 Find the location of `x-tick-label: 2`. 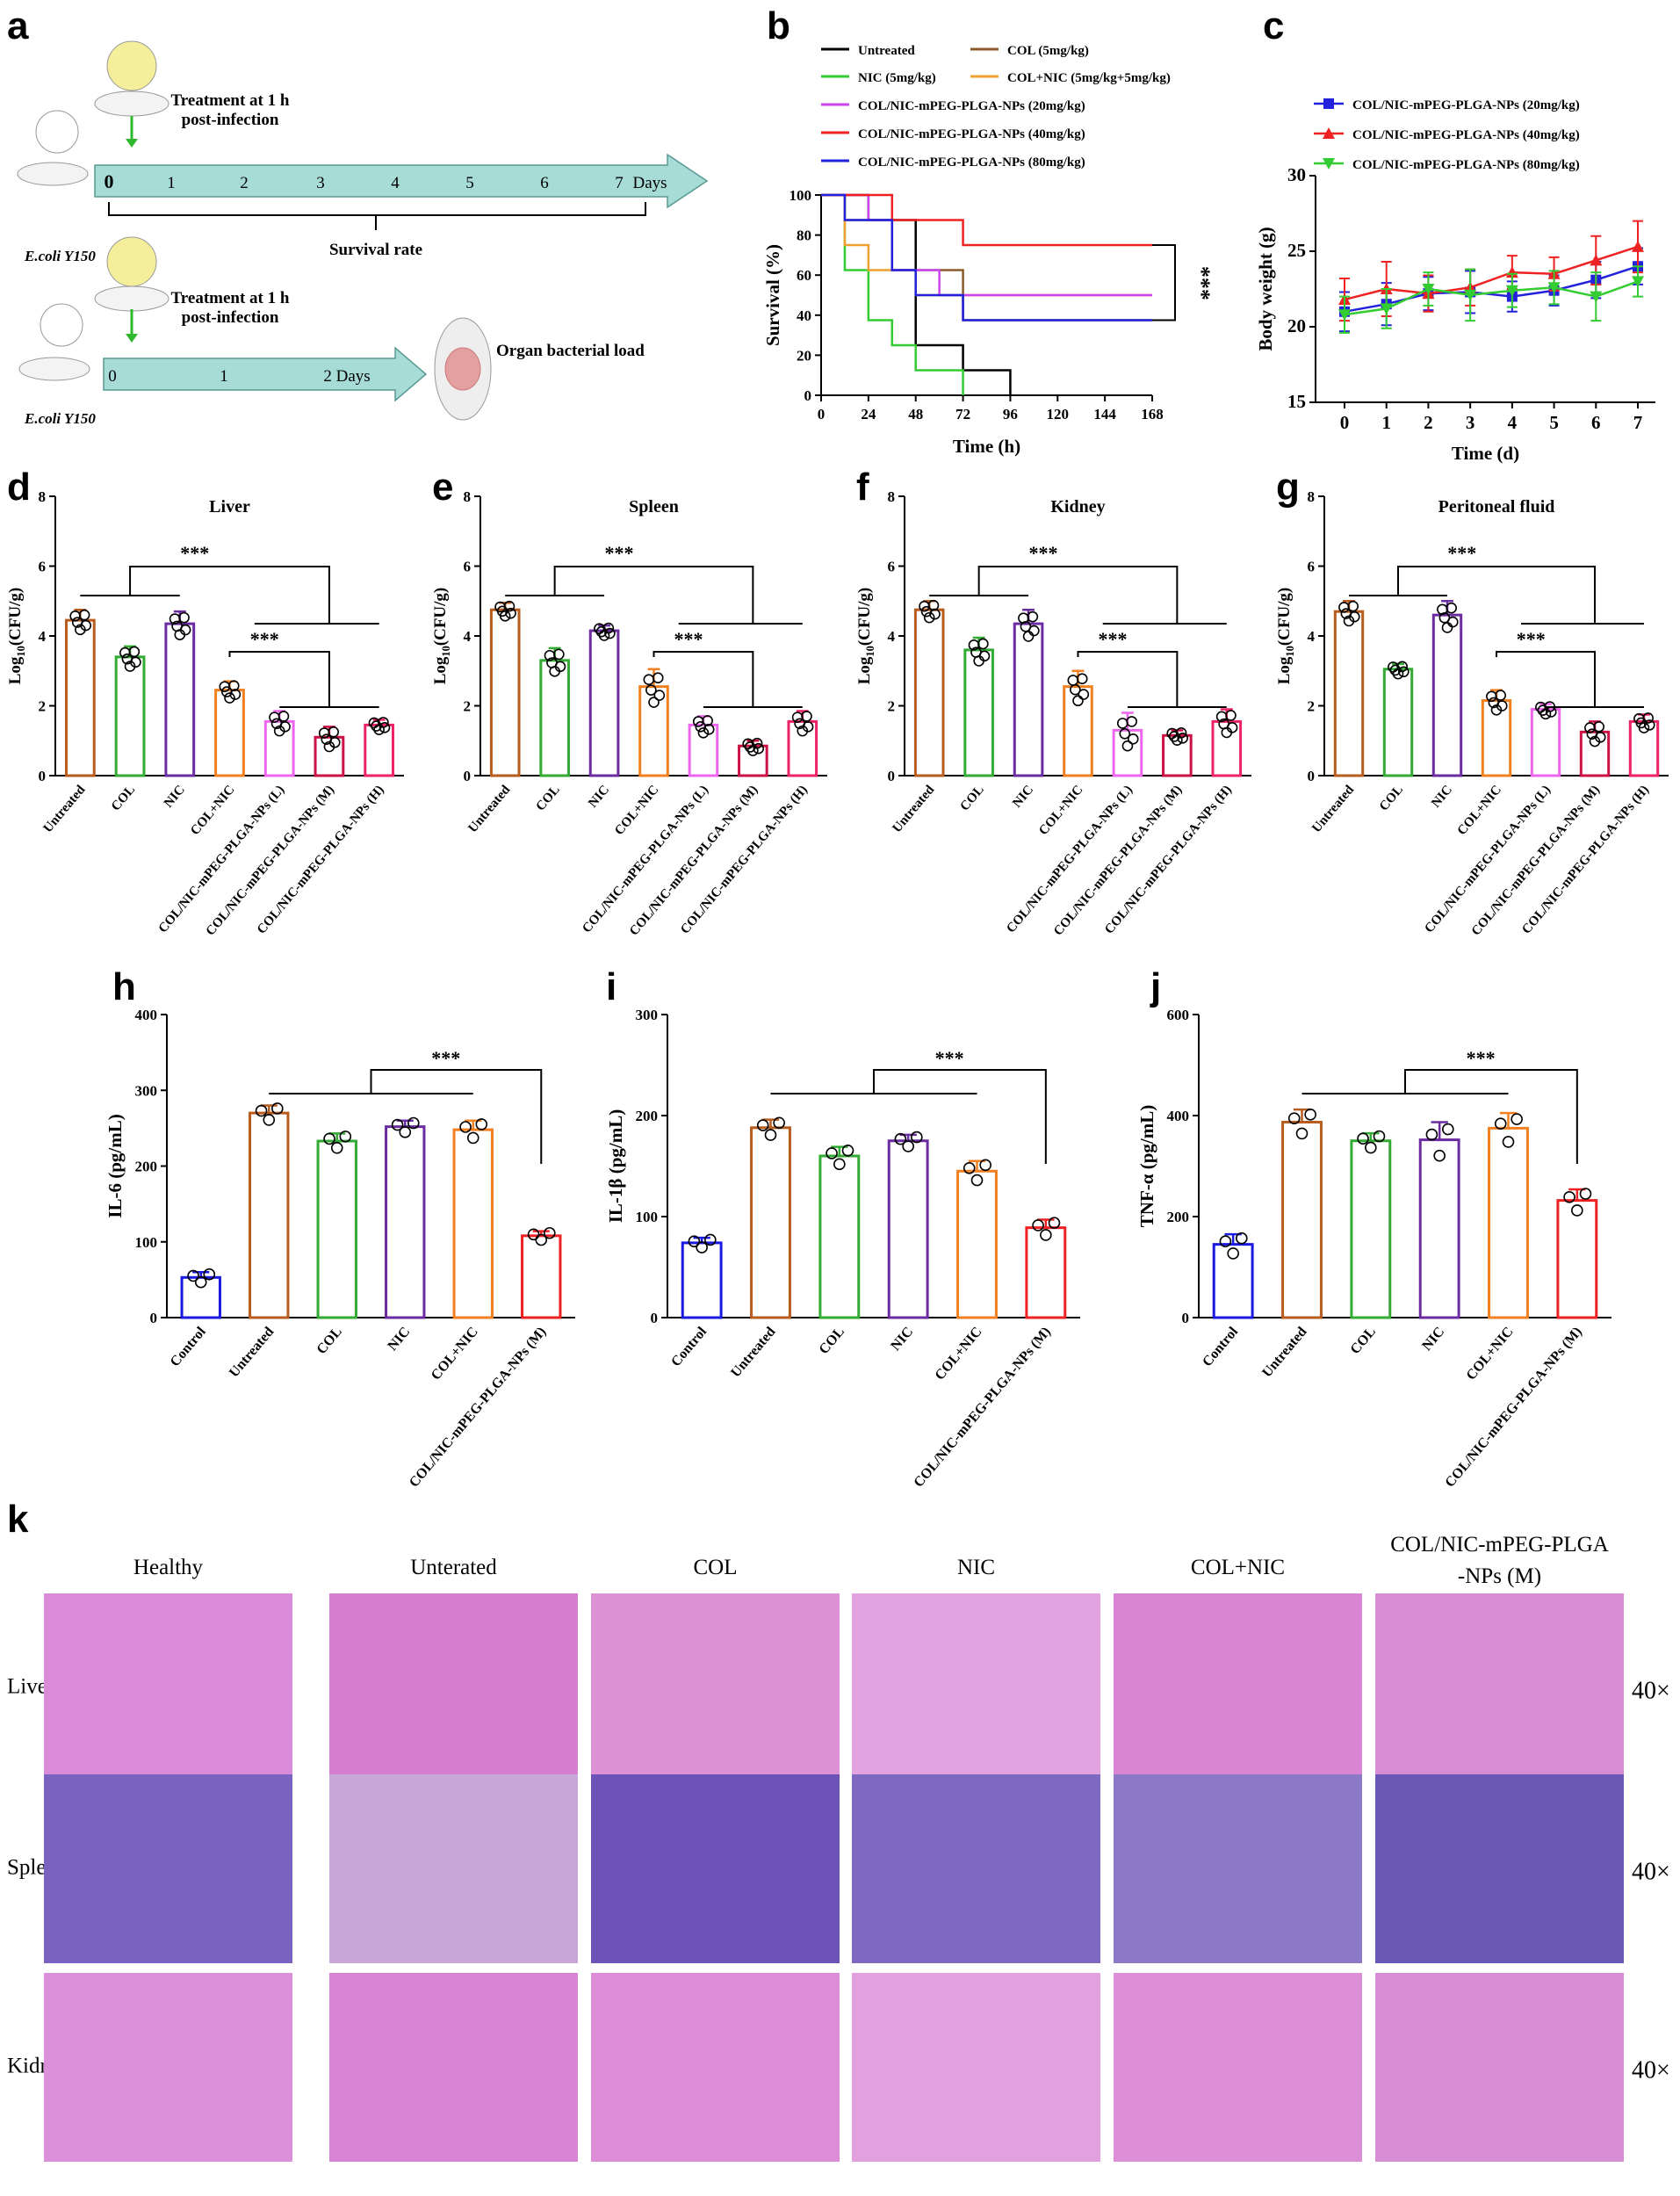

x-tick-label: 2 is located at coordinates (1428, 422).